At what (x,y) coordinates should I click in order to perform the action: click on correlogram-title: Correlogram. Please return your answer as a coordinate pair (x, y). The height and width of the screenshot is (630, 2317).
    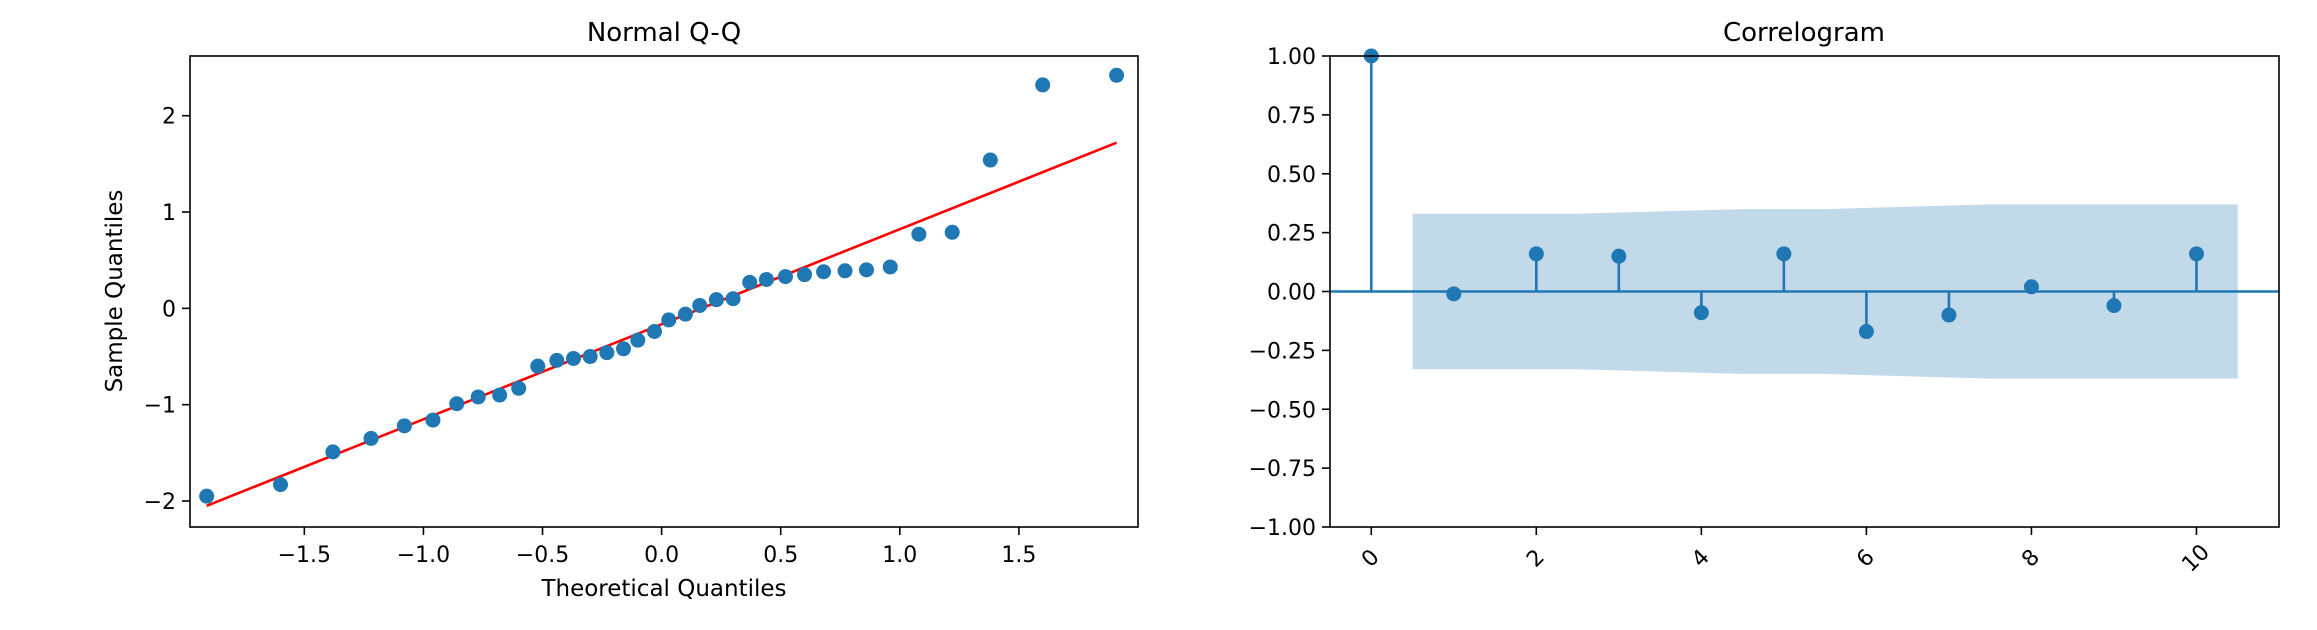
    Looking at the image, I should click on (1804, 33).